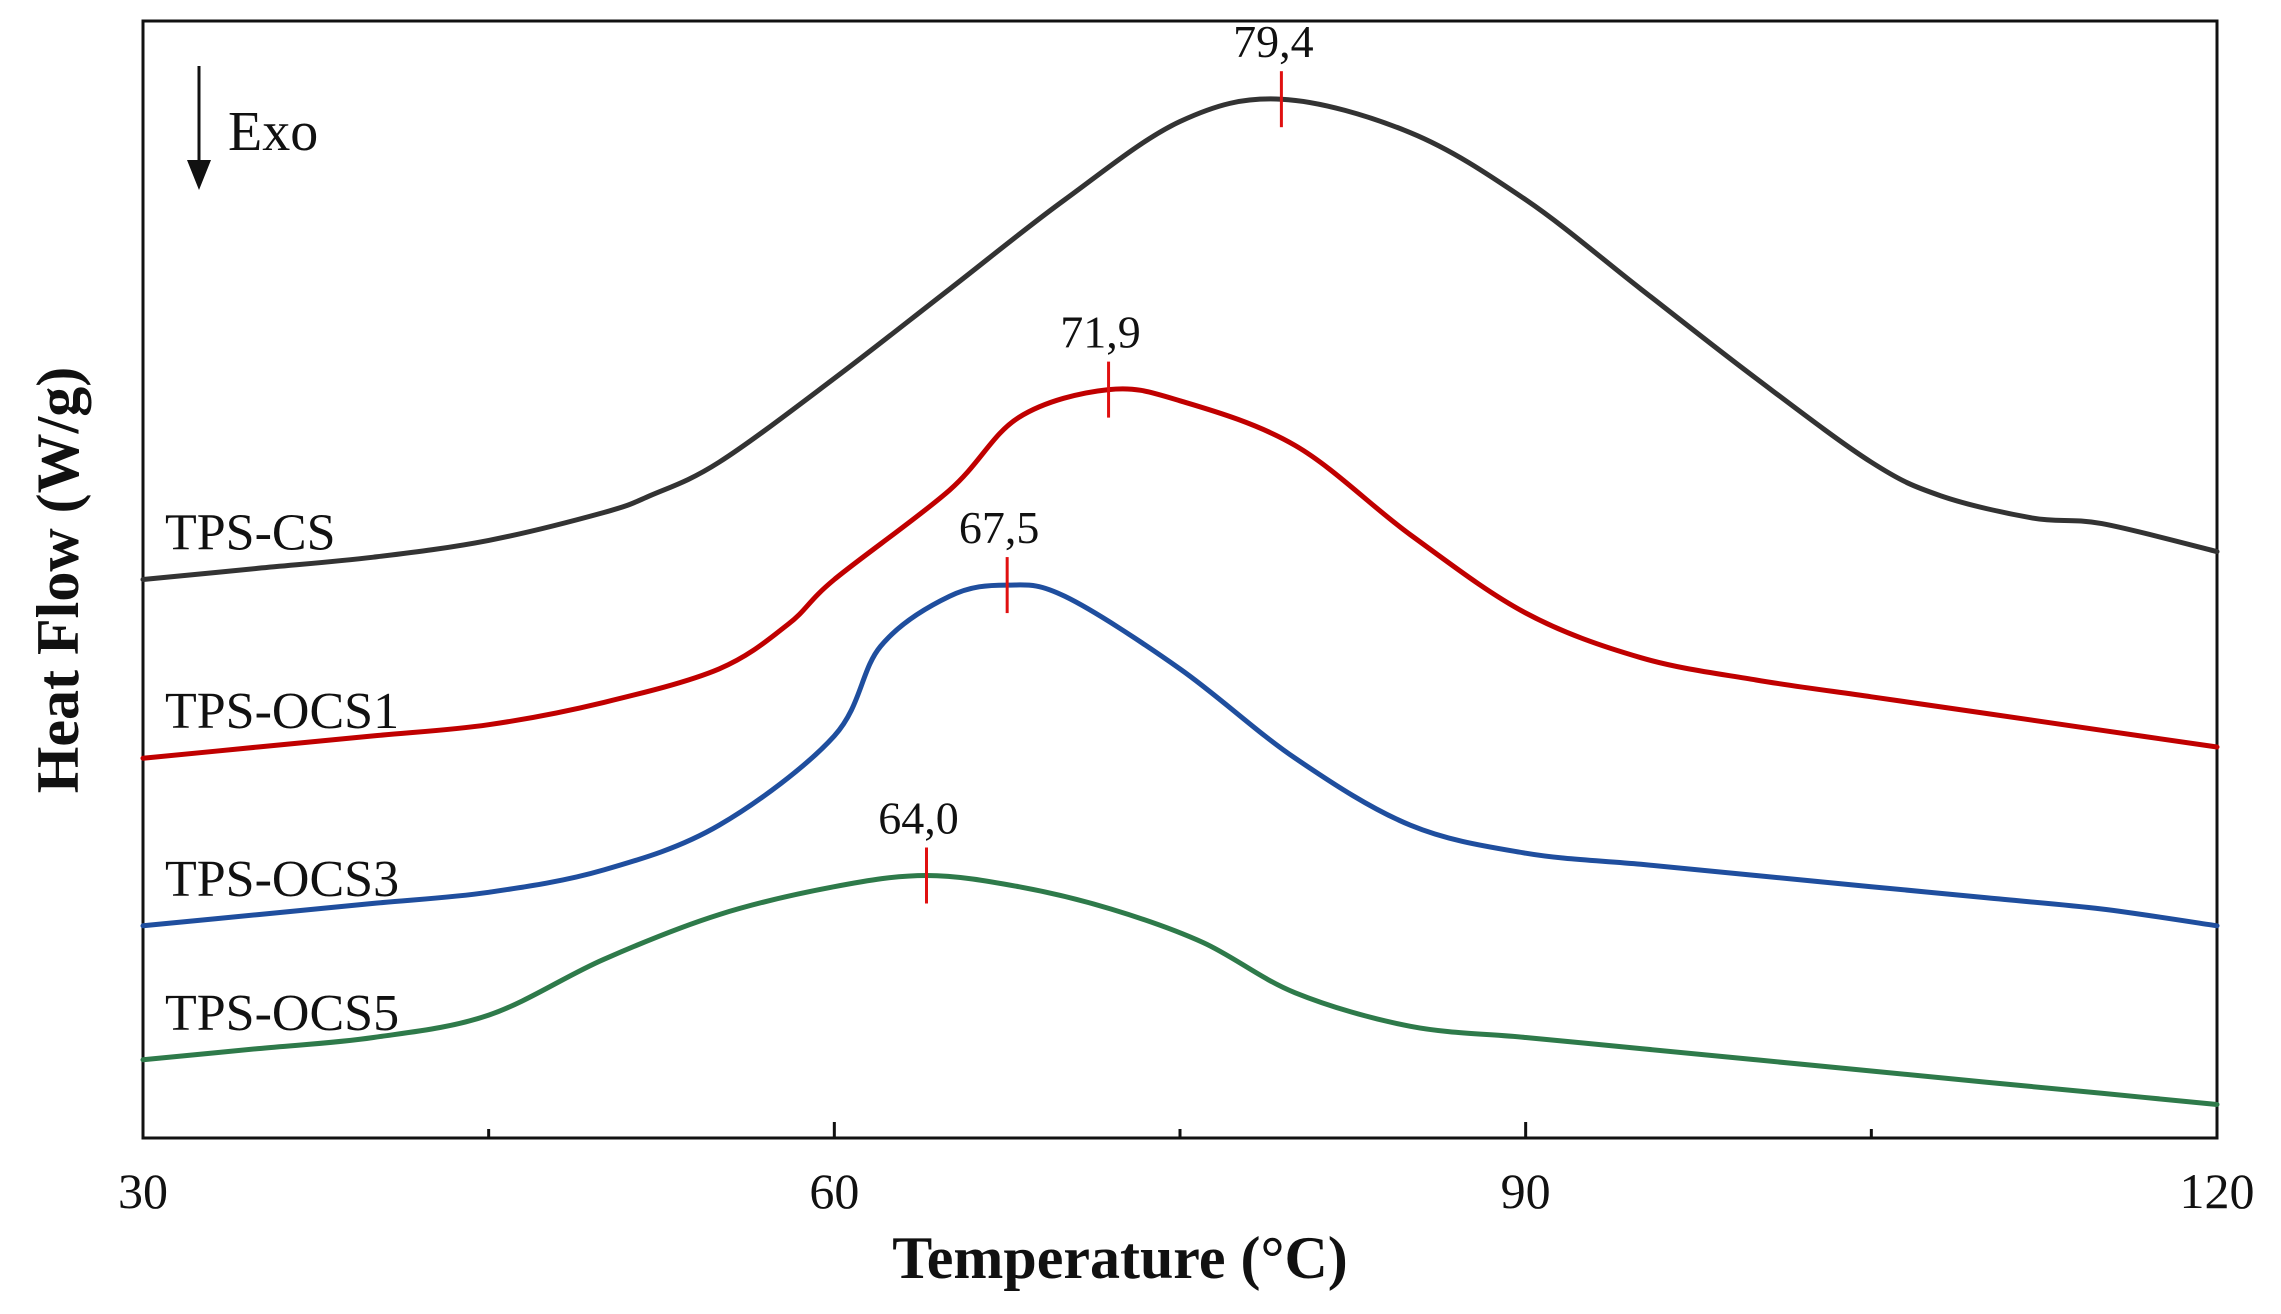  Describe the element at coordinates (1526, 1191) in the screenshot. I see `x-tick-label-90: 90` at that location.